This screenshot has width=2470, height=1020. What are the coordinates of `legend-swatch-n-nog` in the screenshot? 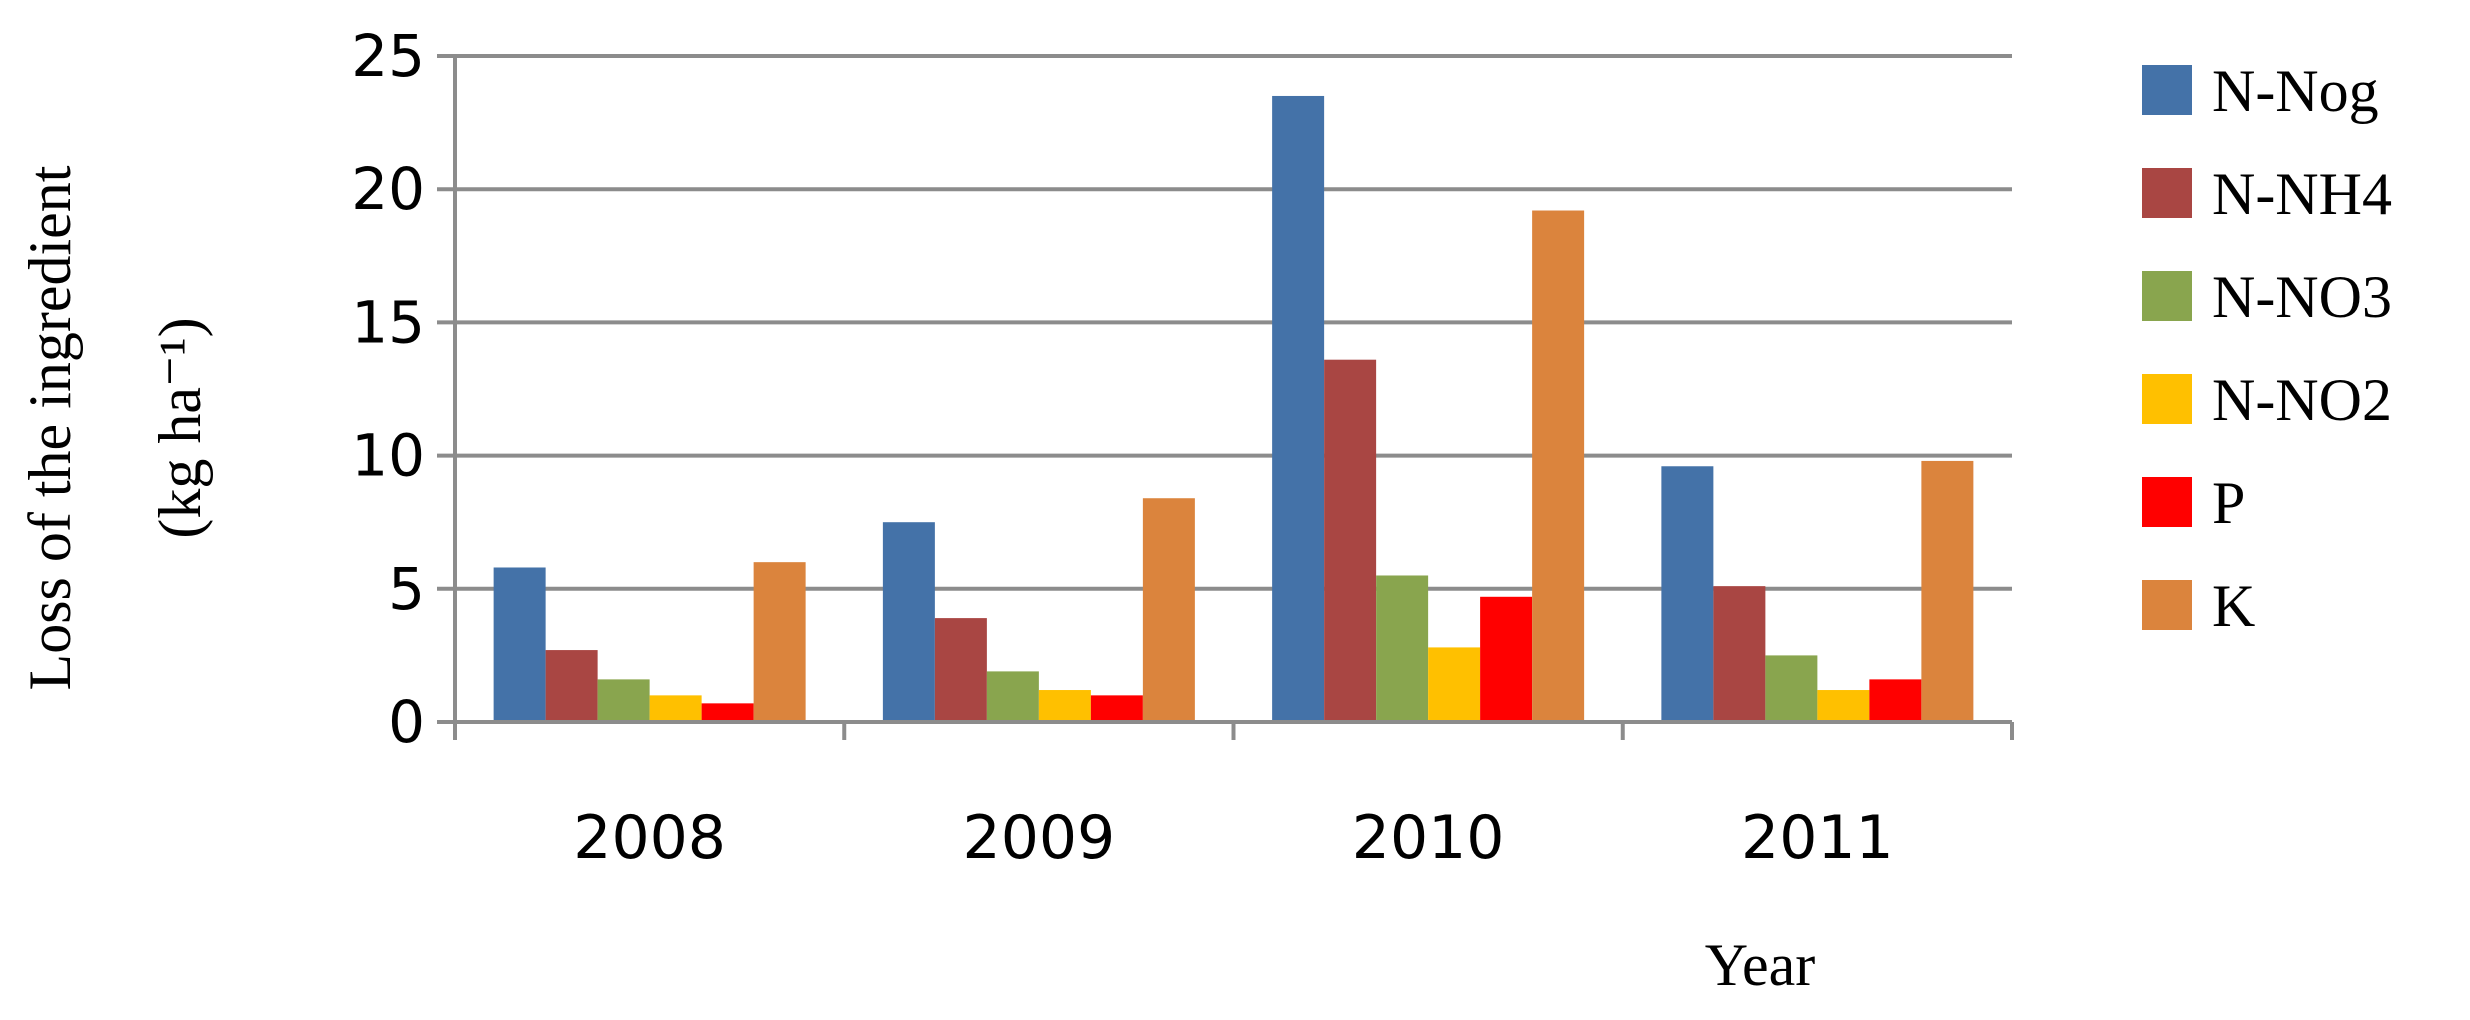 It's located at (2167, 90).